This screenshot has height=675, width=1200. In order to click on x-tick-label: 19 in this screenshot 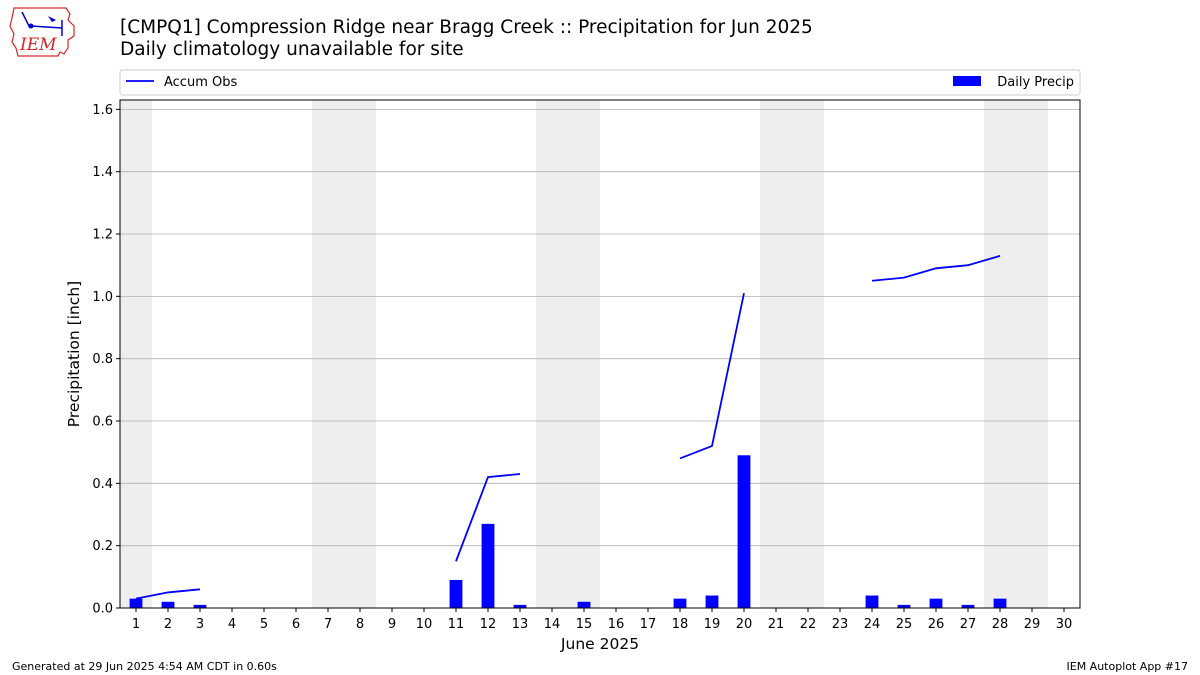, I will do `click(712, 624)`.